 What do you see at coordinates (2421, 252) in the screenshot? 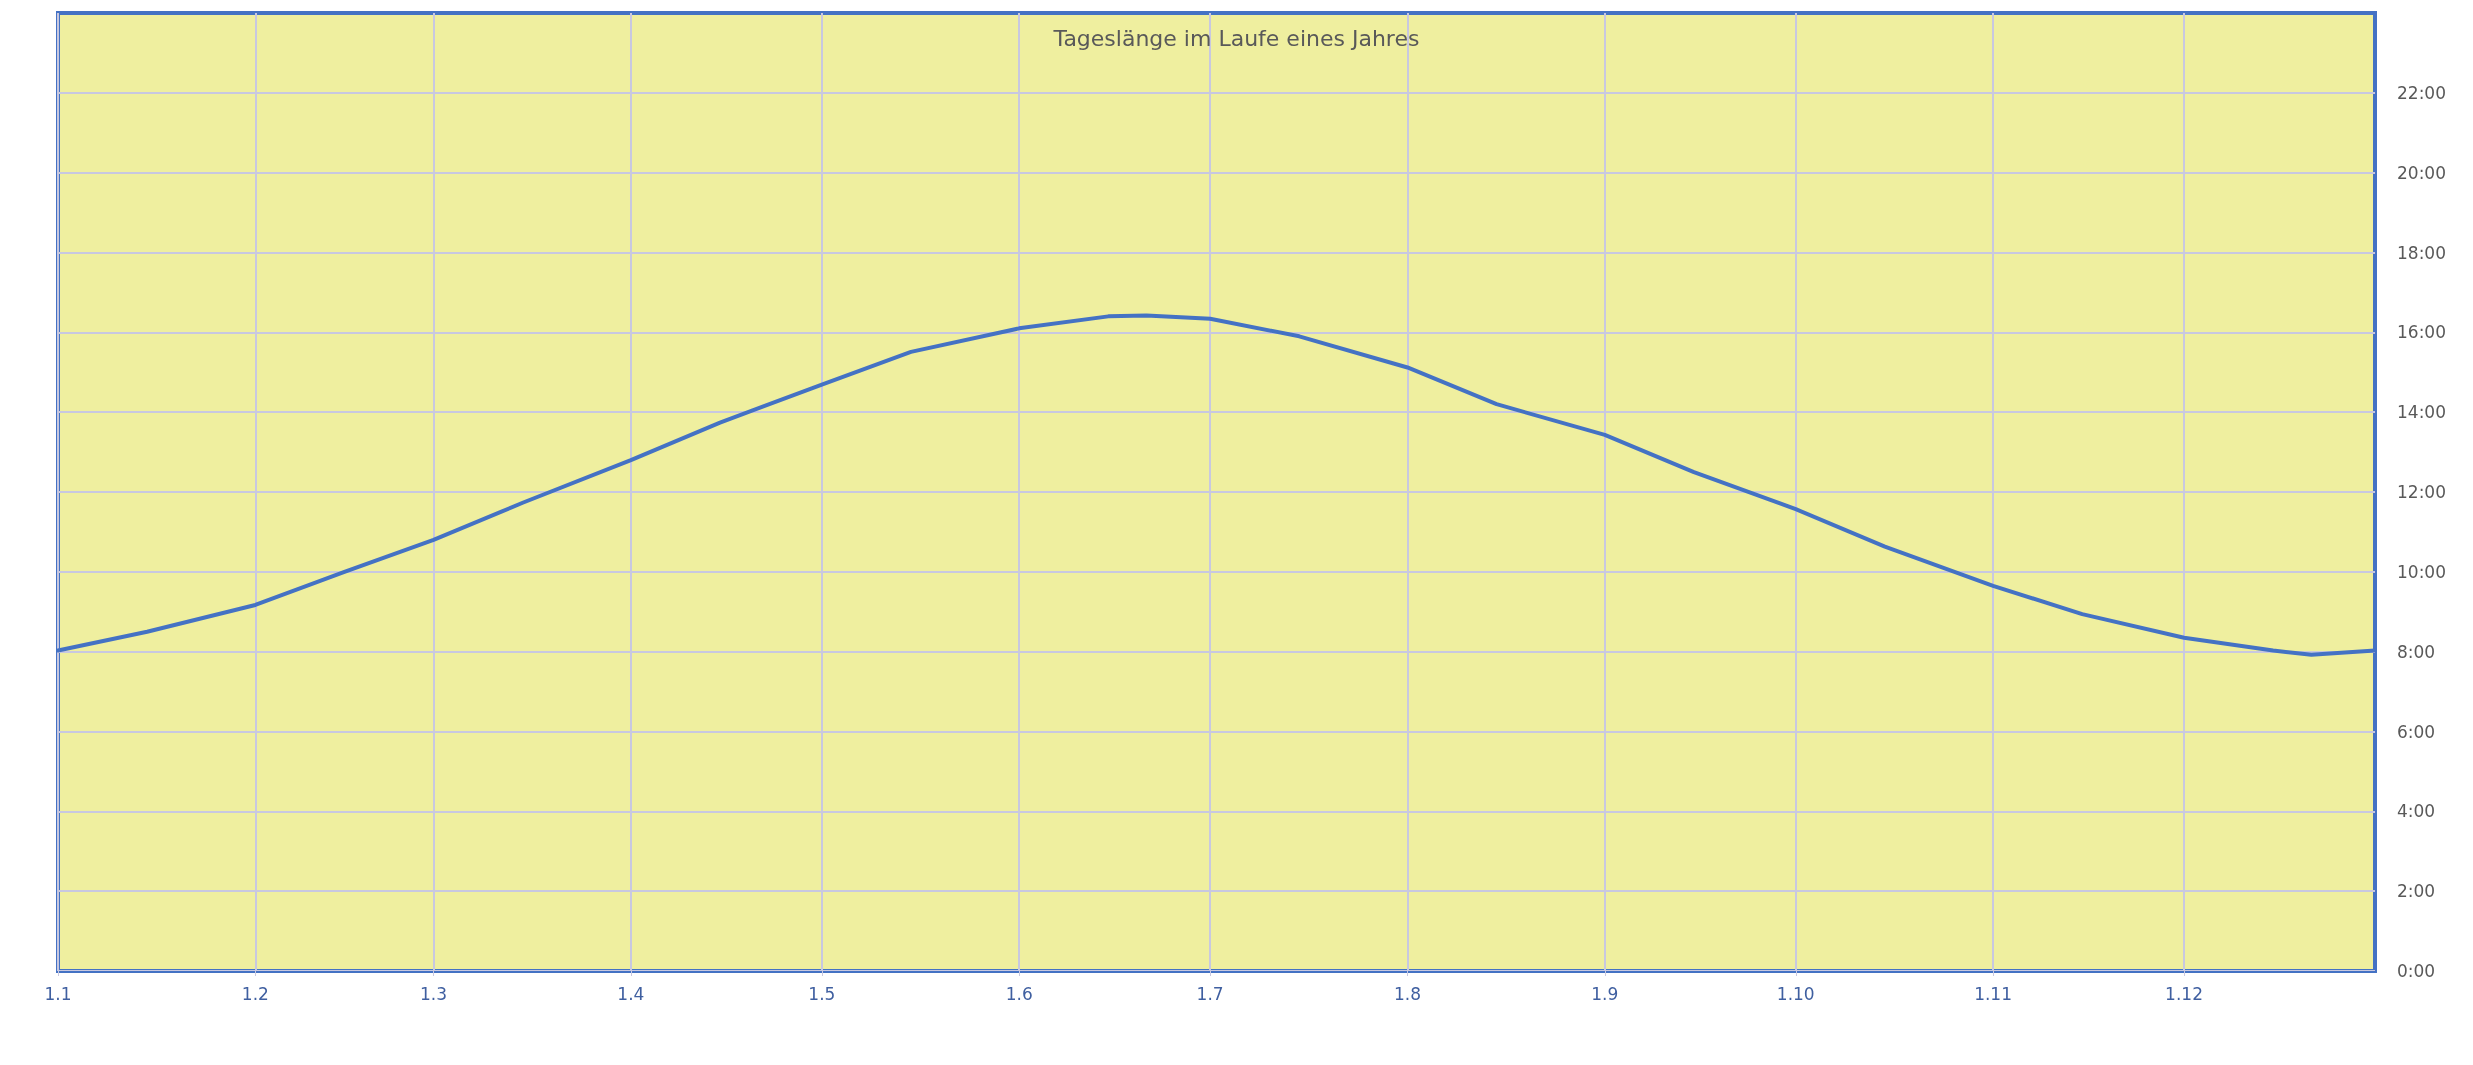
I see `y-tick-label: 18:00` at bounding box center [2421, 252].